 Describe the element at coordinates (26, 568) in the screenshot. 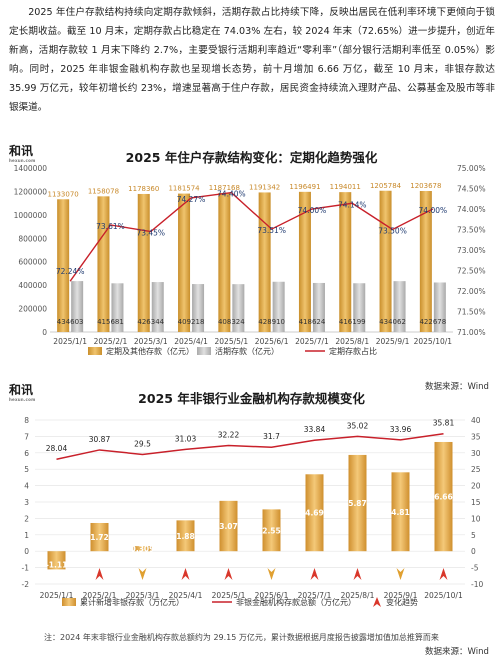

I see `left-axis-tick: -1` at that location.